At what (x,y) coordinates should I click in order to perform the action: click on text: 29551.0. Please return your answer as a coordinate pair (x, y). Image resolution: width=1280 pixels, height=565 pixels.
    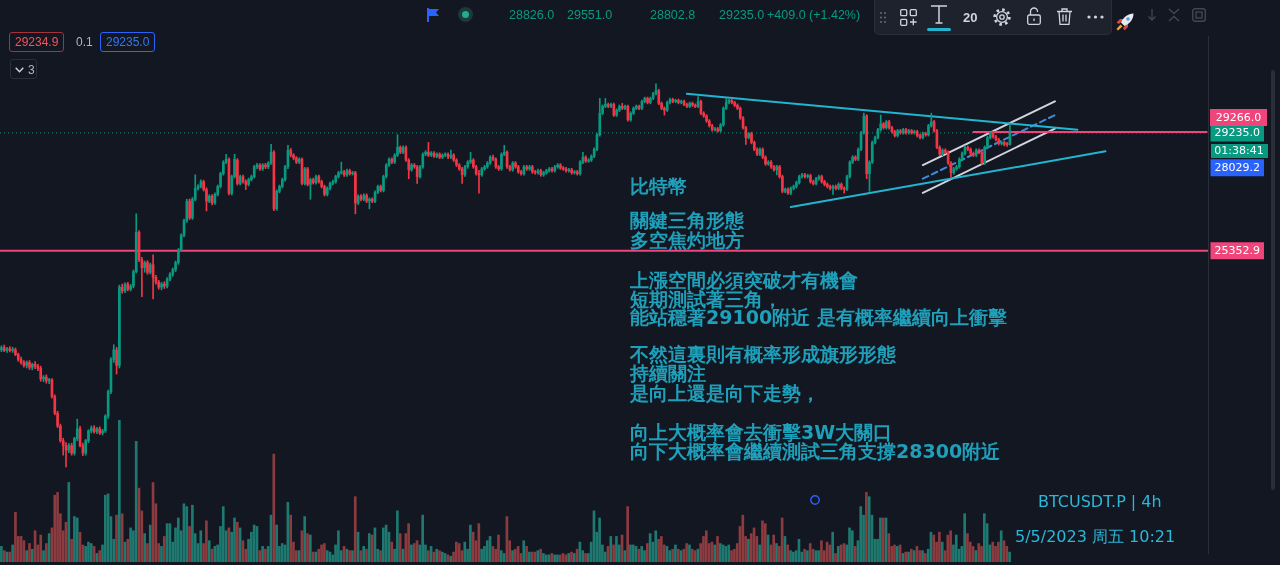
    Looking at the image, I should click on (590, 15).